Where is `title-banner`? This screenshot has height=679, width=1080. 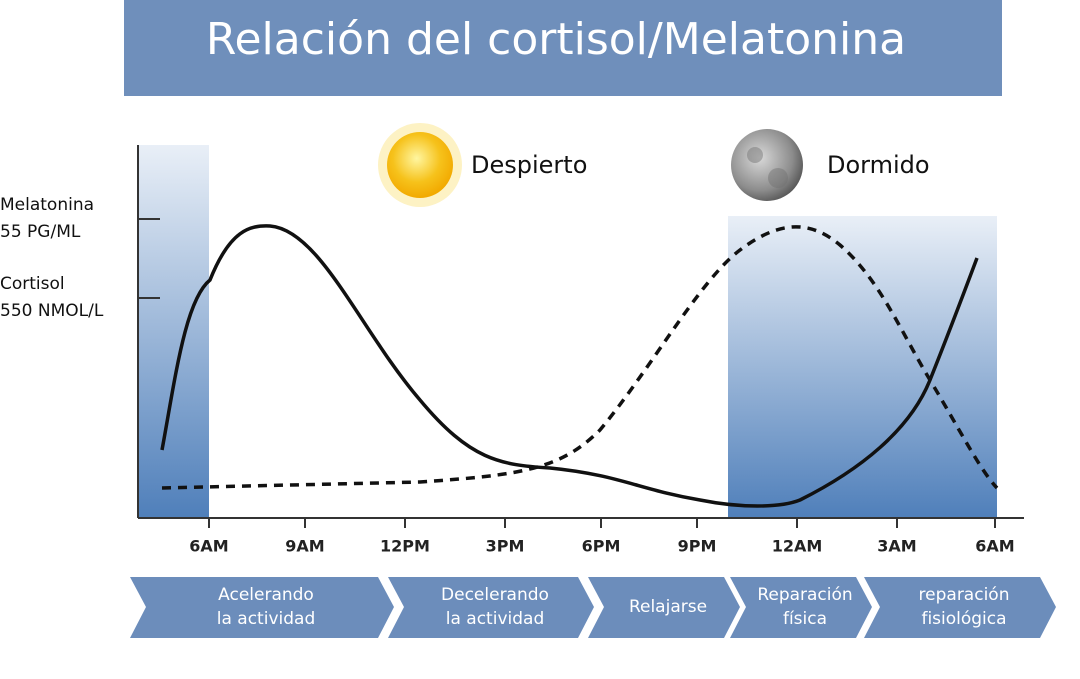
title-banner is located at coordinates (563, 48).